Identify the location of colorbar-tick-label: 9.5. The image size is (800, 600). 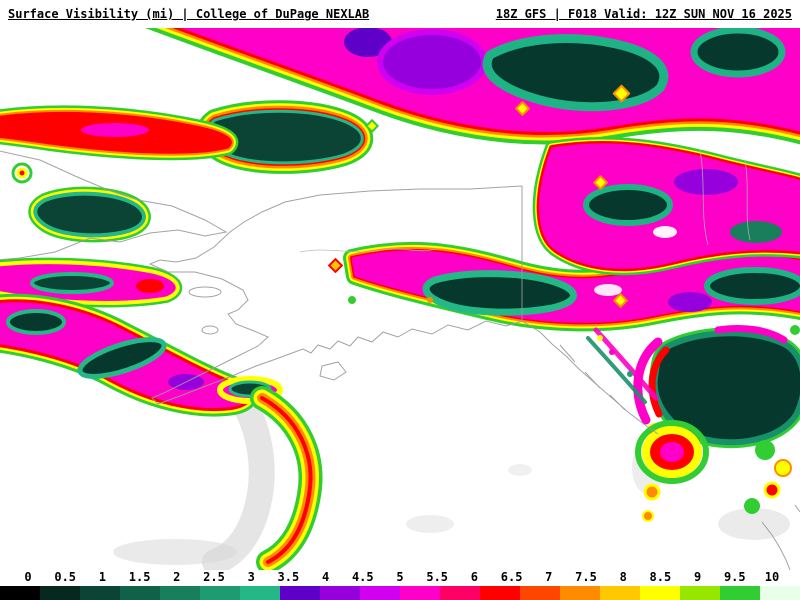
(734, 577).